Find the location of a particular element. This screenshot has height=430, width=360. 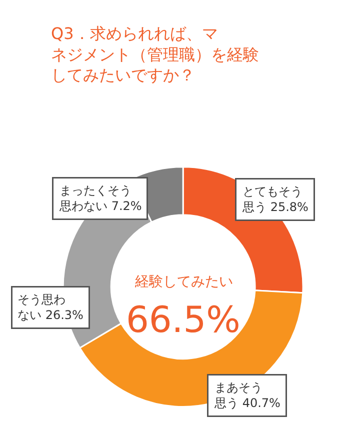

text: 経験してみたい is located at coordinates (183, 282).